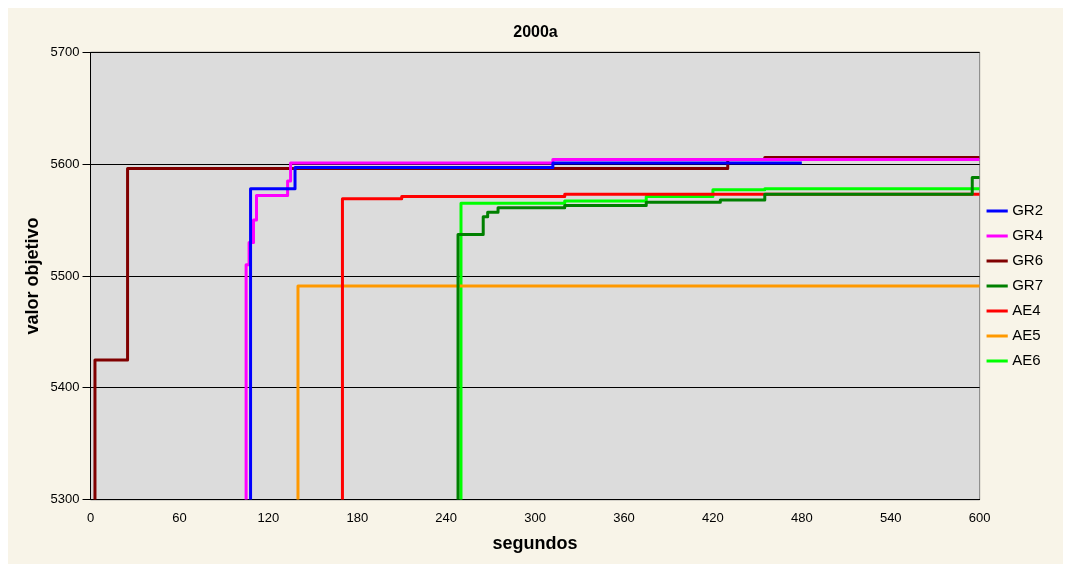 The width and height of the screenshot is (1071, 572). What do you see at coordinates (65, 499) in the screenshot?
I see `y-tick-label: 5300` at bounding box center [65, 499].